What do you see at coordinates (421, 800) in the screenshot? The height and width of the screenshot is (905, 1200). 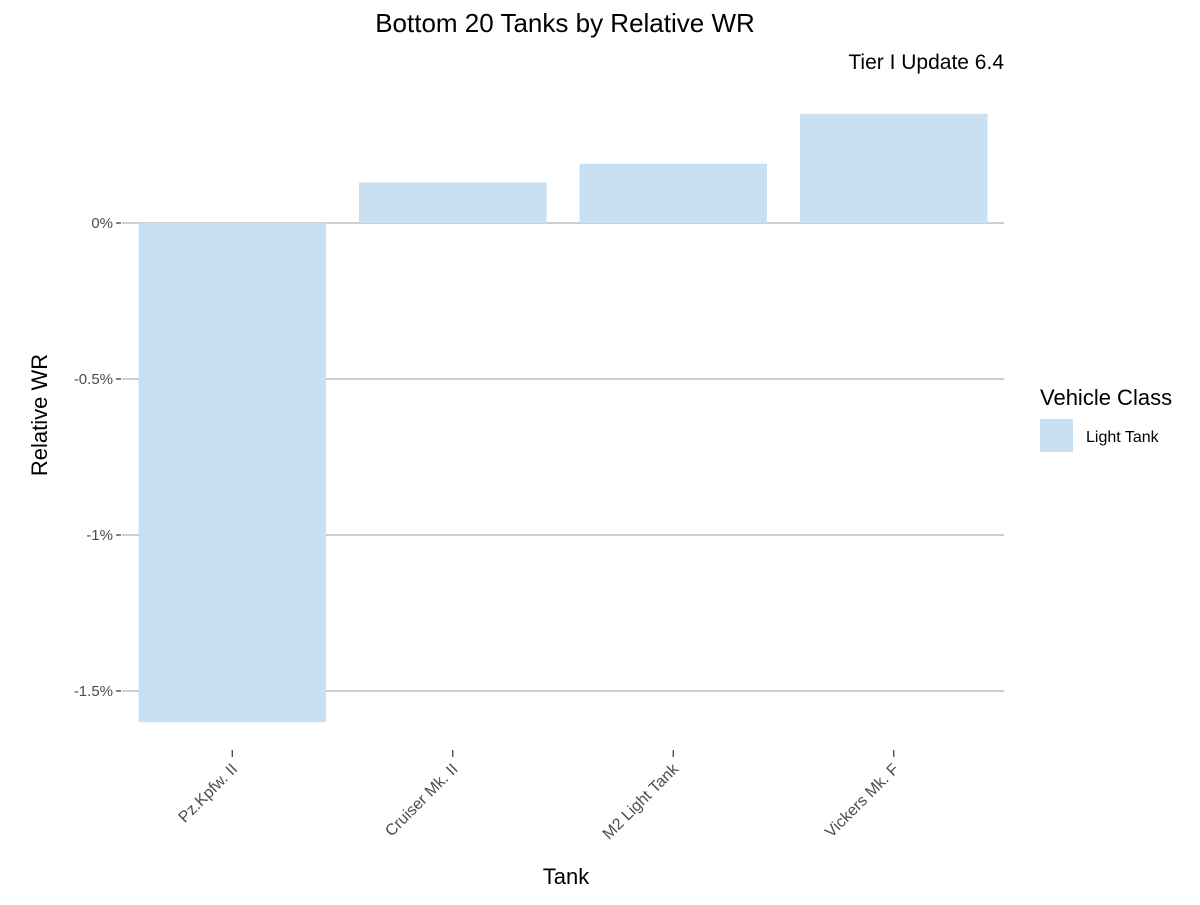 I see `x-tick-label: Cruiser Mk. II` at bounding box center [421, 800].